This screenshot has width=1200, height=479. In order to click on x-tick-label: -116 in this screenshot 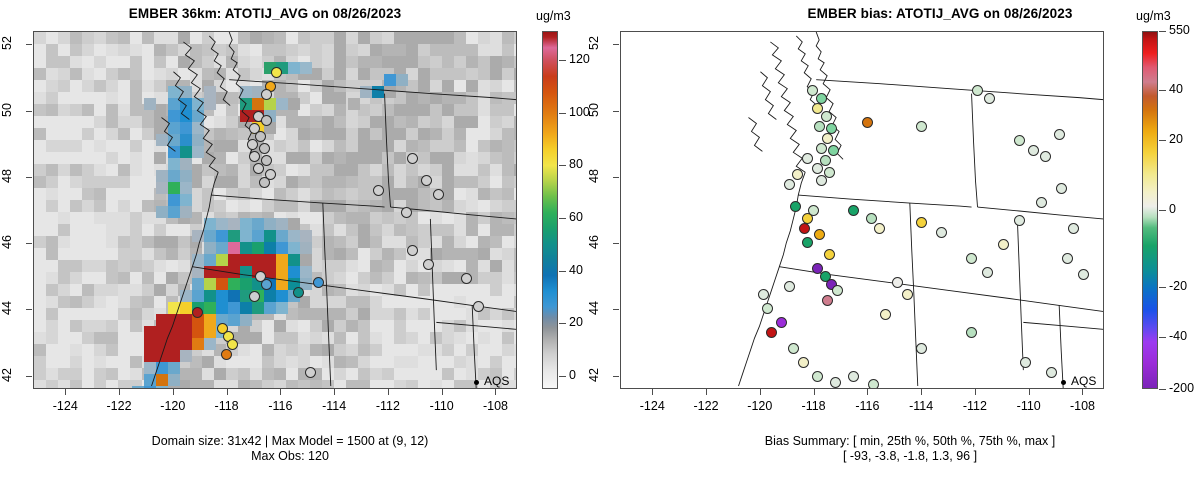, I will do `click(280, 406)`.